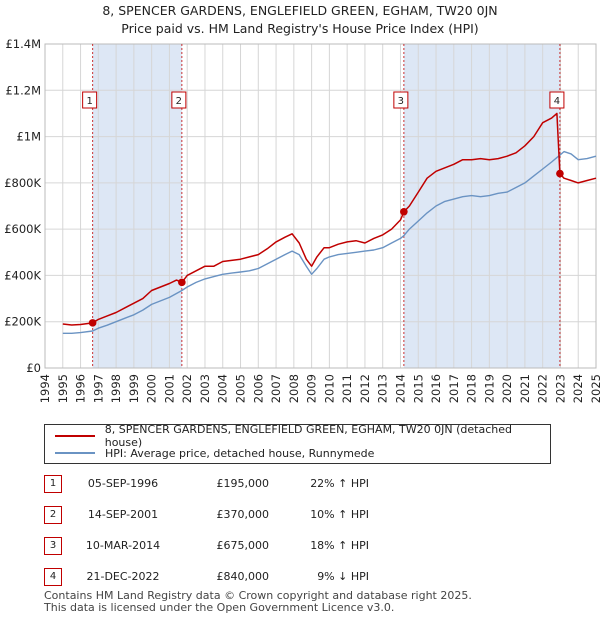  Describe the element at coordinates (594, 388) in the screenshot. I see `x-tick-label: 2025` at that location.